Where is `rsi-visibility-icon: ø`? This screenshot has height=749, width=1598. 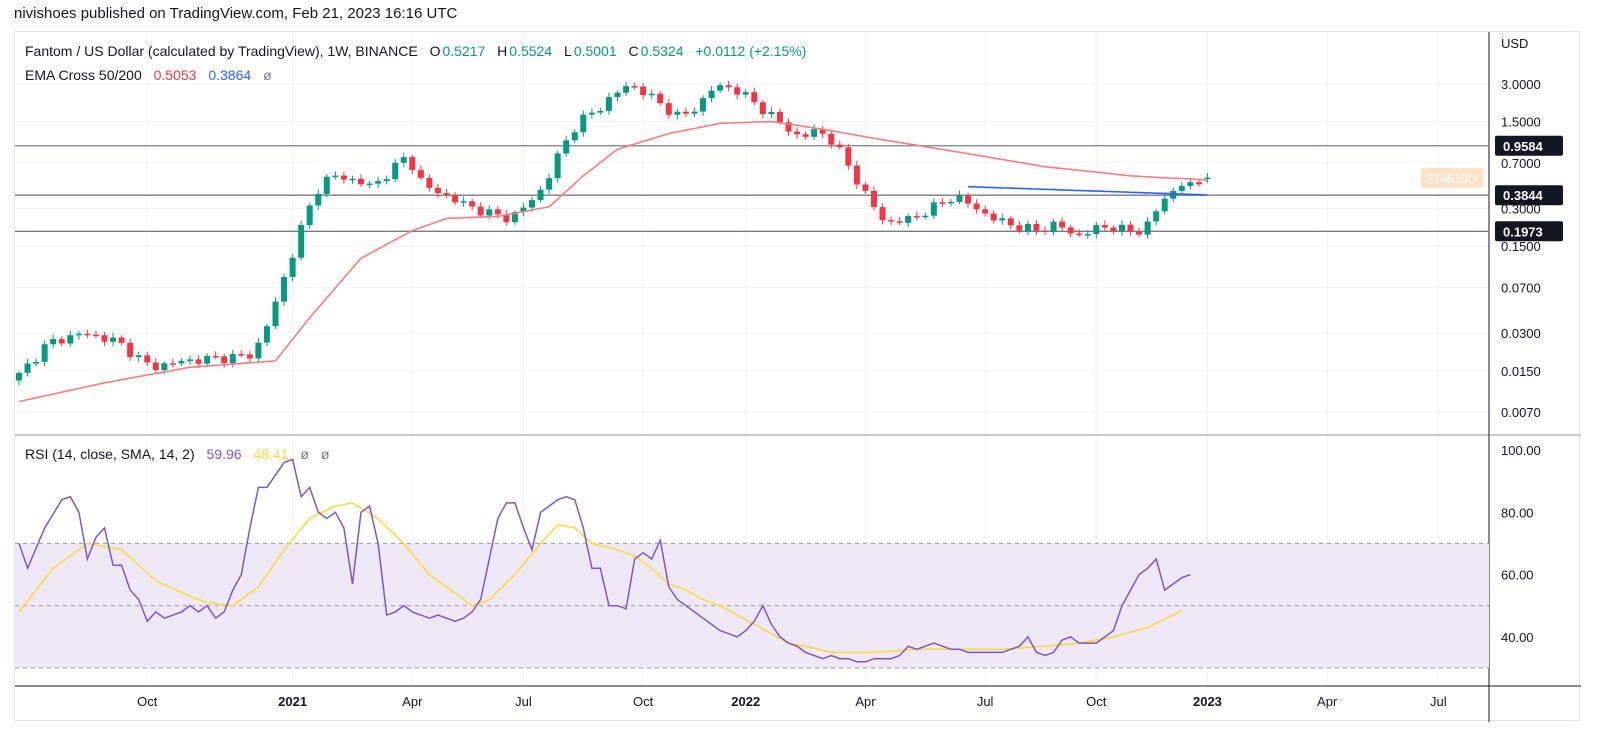 rsi-visibility-icon: ø is located at coordinates (304, 454).